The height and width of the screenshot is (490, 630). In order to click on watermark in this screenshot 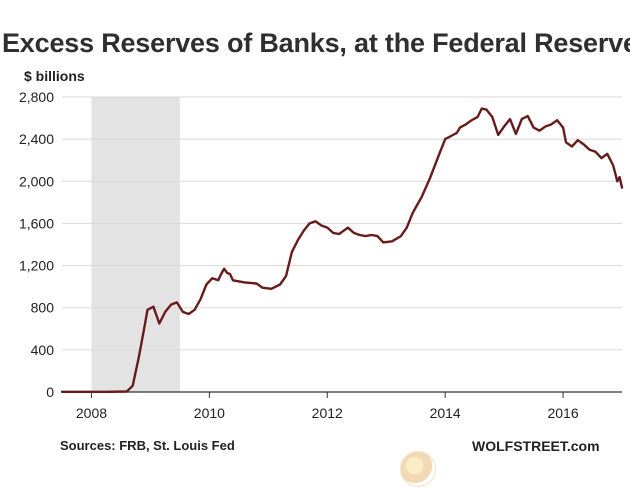, I will do `click(515, 469)`.